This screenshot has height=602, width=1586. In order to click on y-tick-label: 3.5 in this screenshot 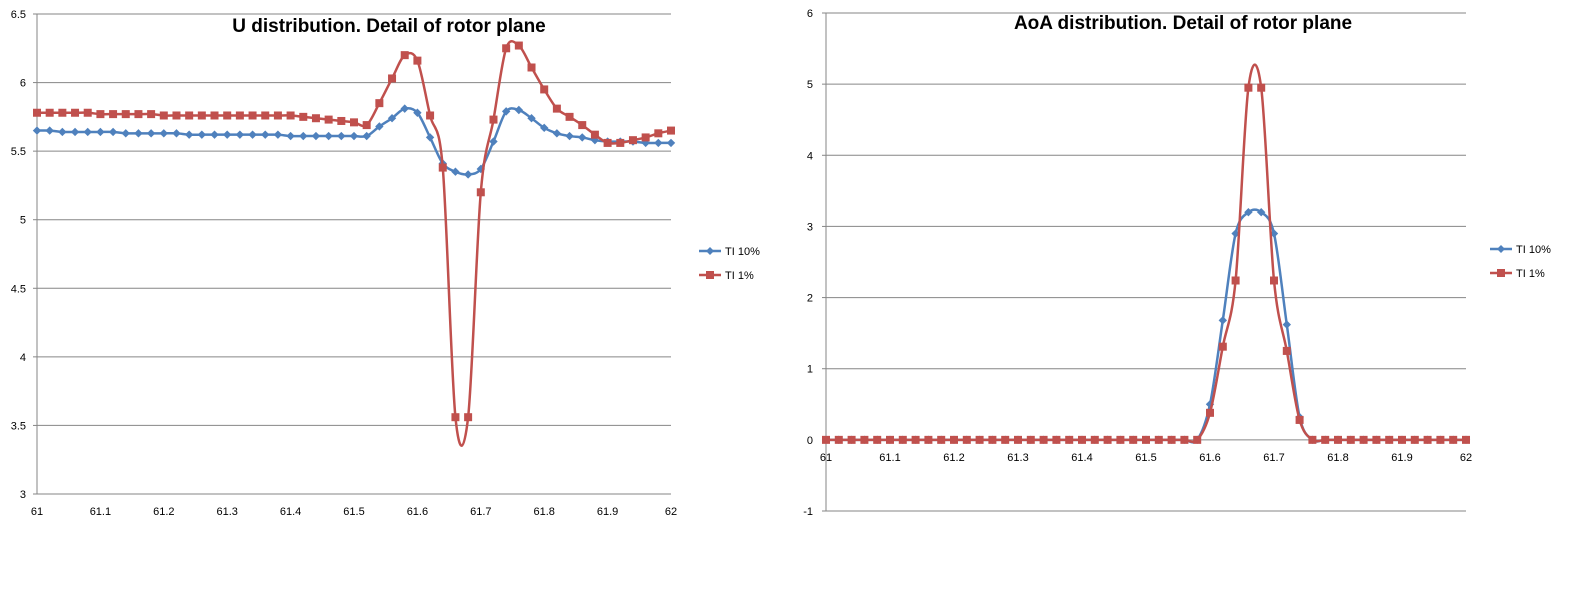, I will do `click(18, 426)`.